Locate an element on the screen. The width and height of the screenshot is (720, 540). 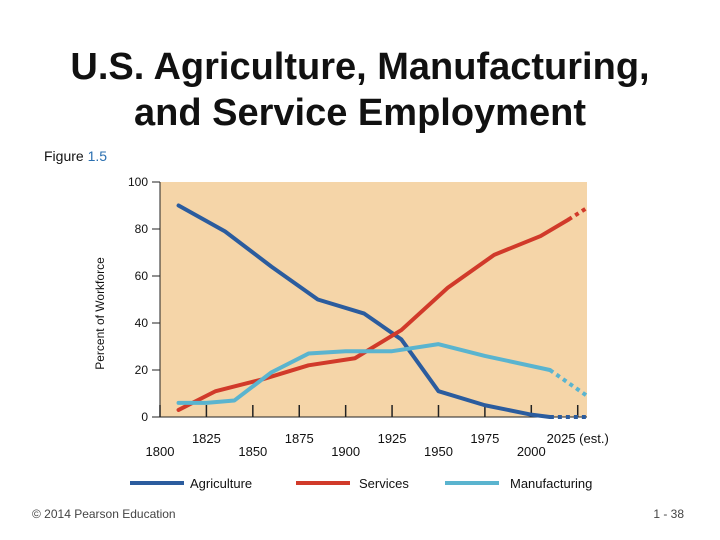
y-axis: 0 20 40 60 80 100 is located at coordinates (144, 299).